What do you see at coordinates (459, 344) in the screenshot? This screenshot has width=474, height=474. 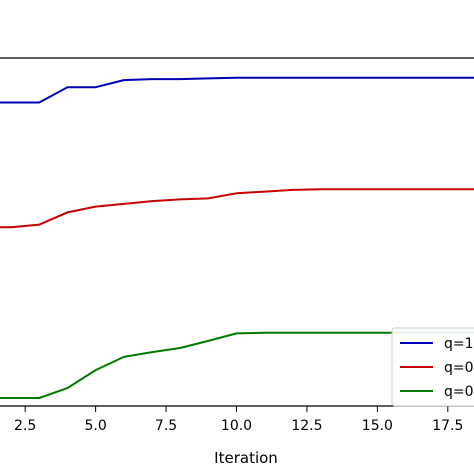 I see `legend-label-1: q=1` at bounding box center [459, 344].